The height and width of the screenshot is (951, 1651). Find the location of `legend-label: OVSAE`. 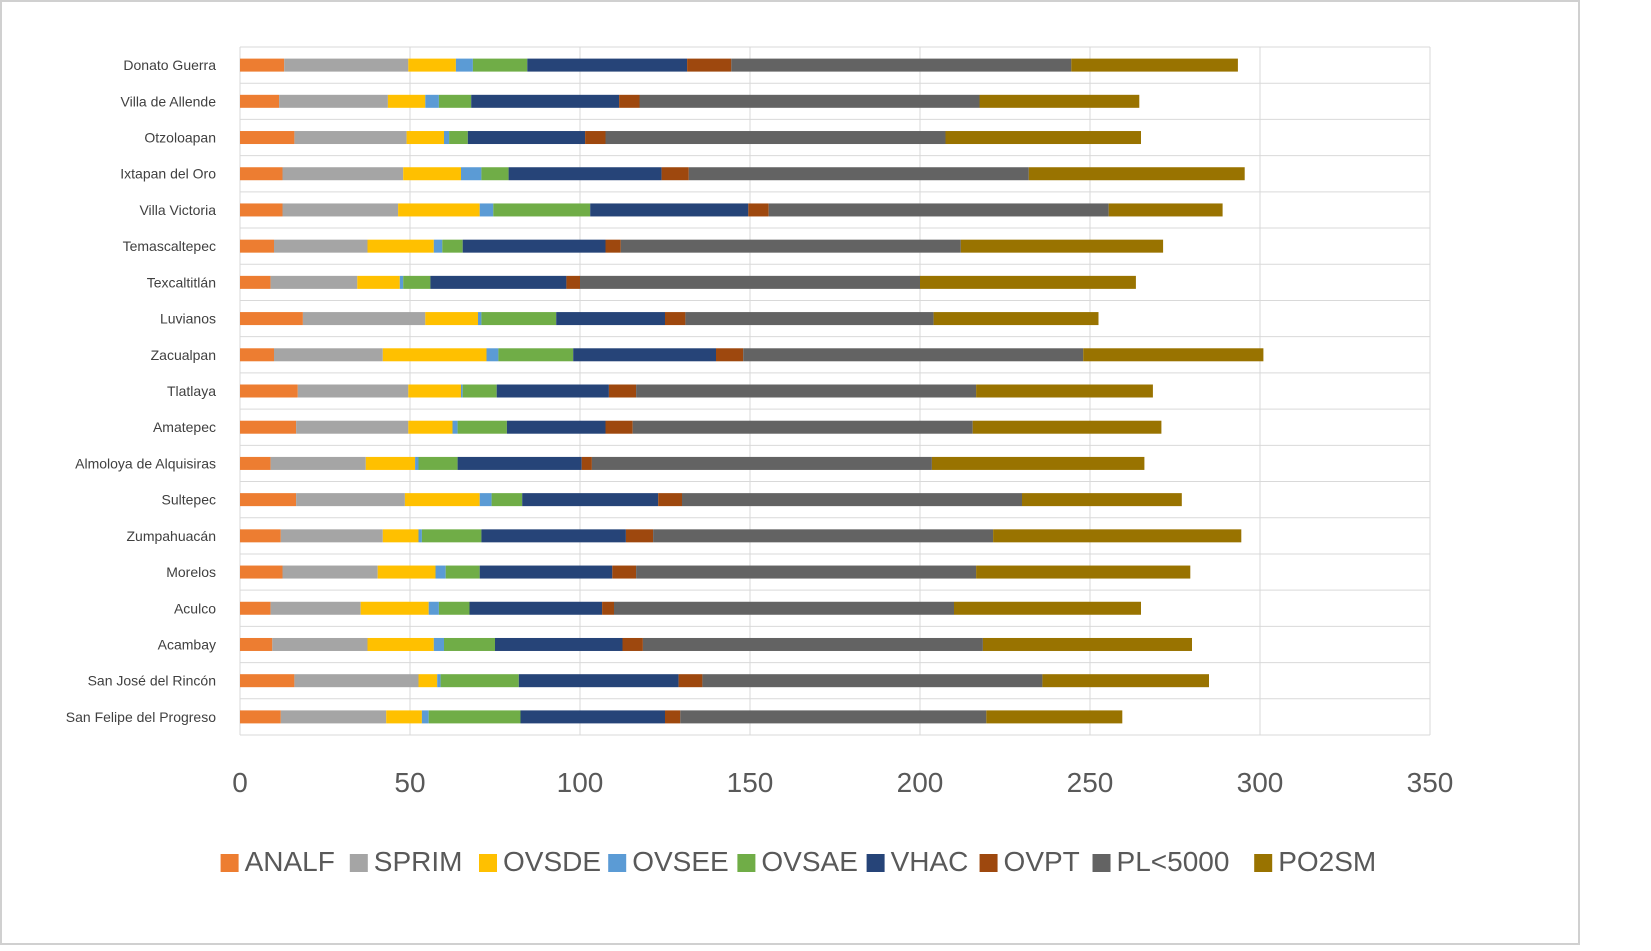

legend-label: OVSAE is located at coordinates (809, 861).